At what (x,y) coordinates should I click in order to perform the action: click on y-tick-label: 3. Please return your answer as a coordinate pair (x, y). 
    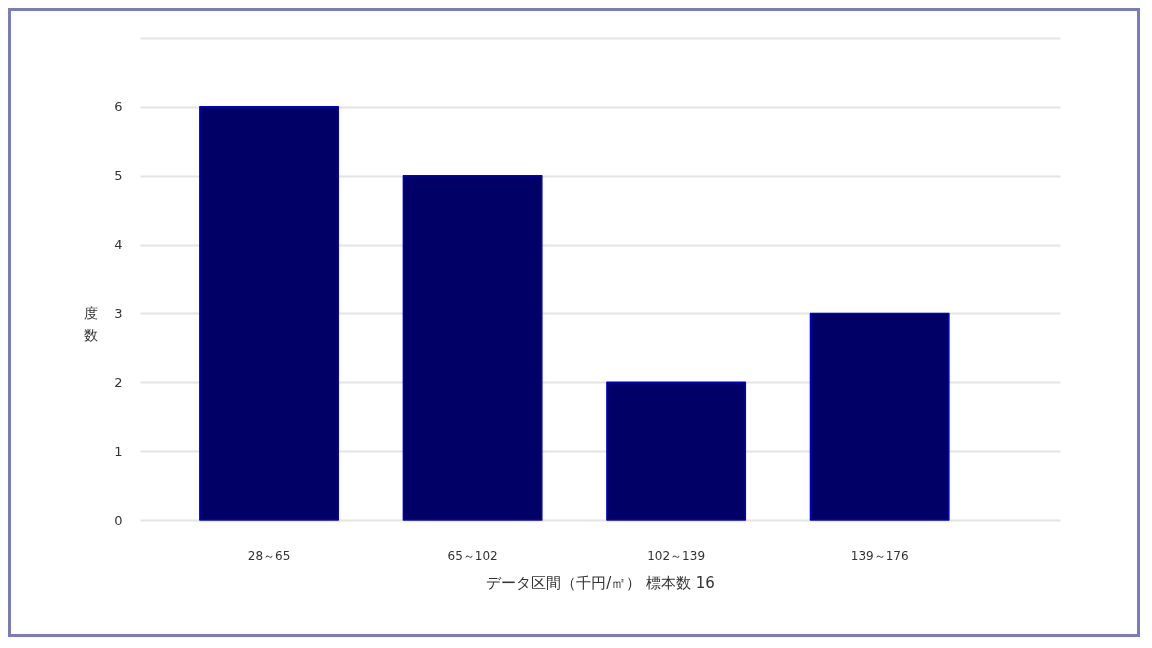
    Looking at the image, I should click on (118, 313).